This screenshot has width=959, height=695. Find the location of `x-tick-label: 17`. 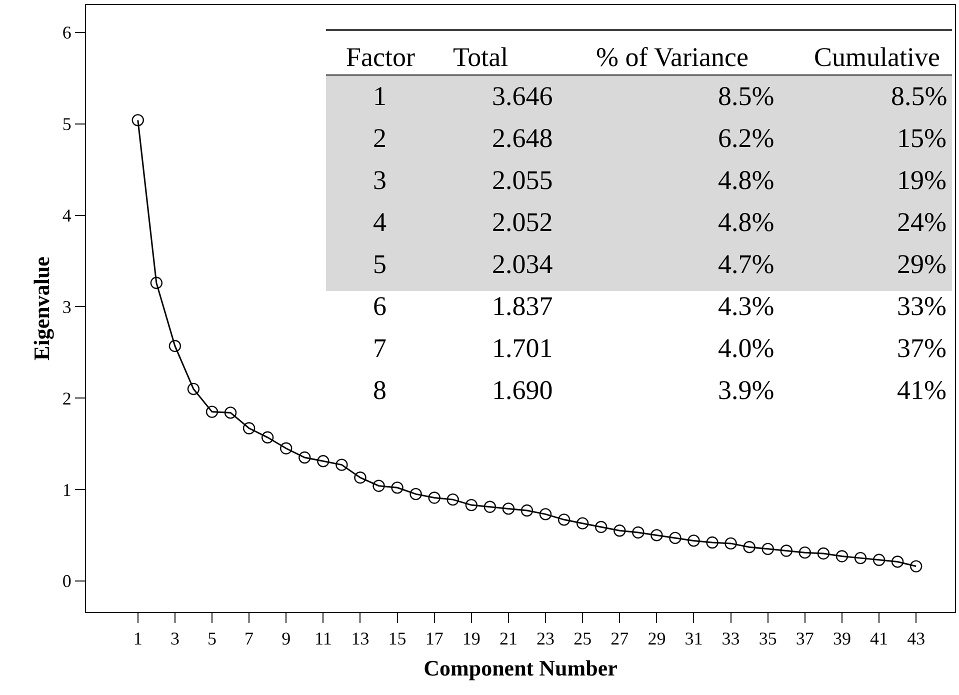

x-tick-label: 17 is located at coordinates (434, 638).